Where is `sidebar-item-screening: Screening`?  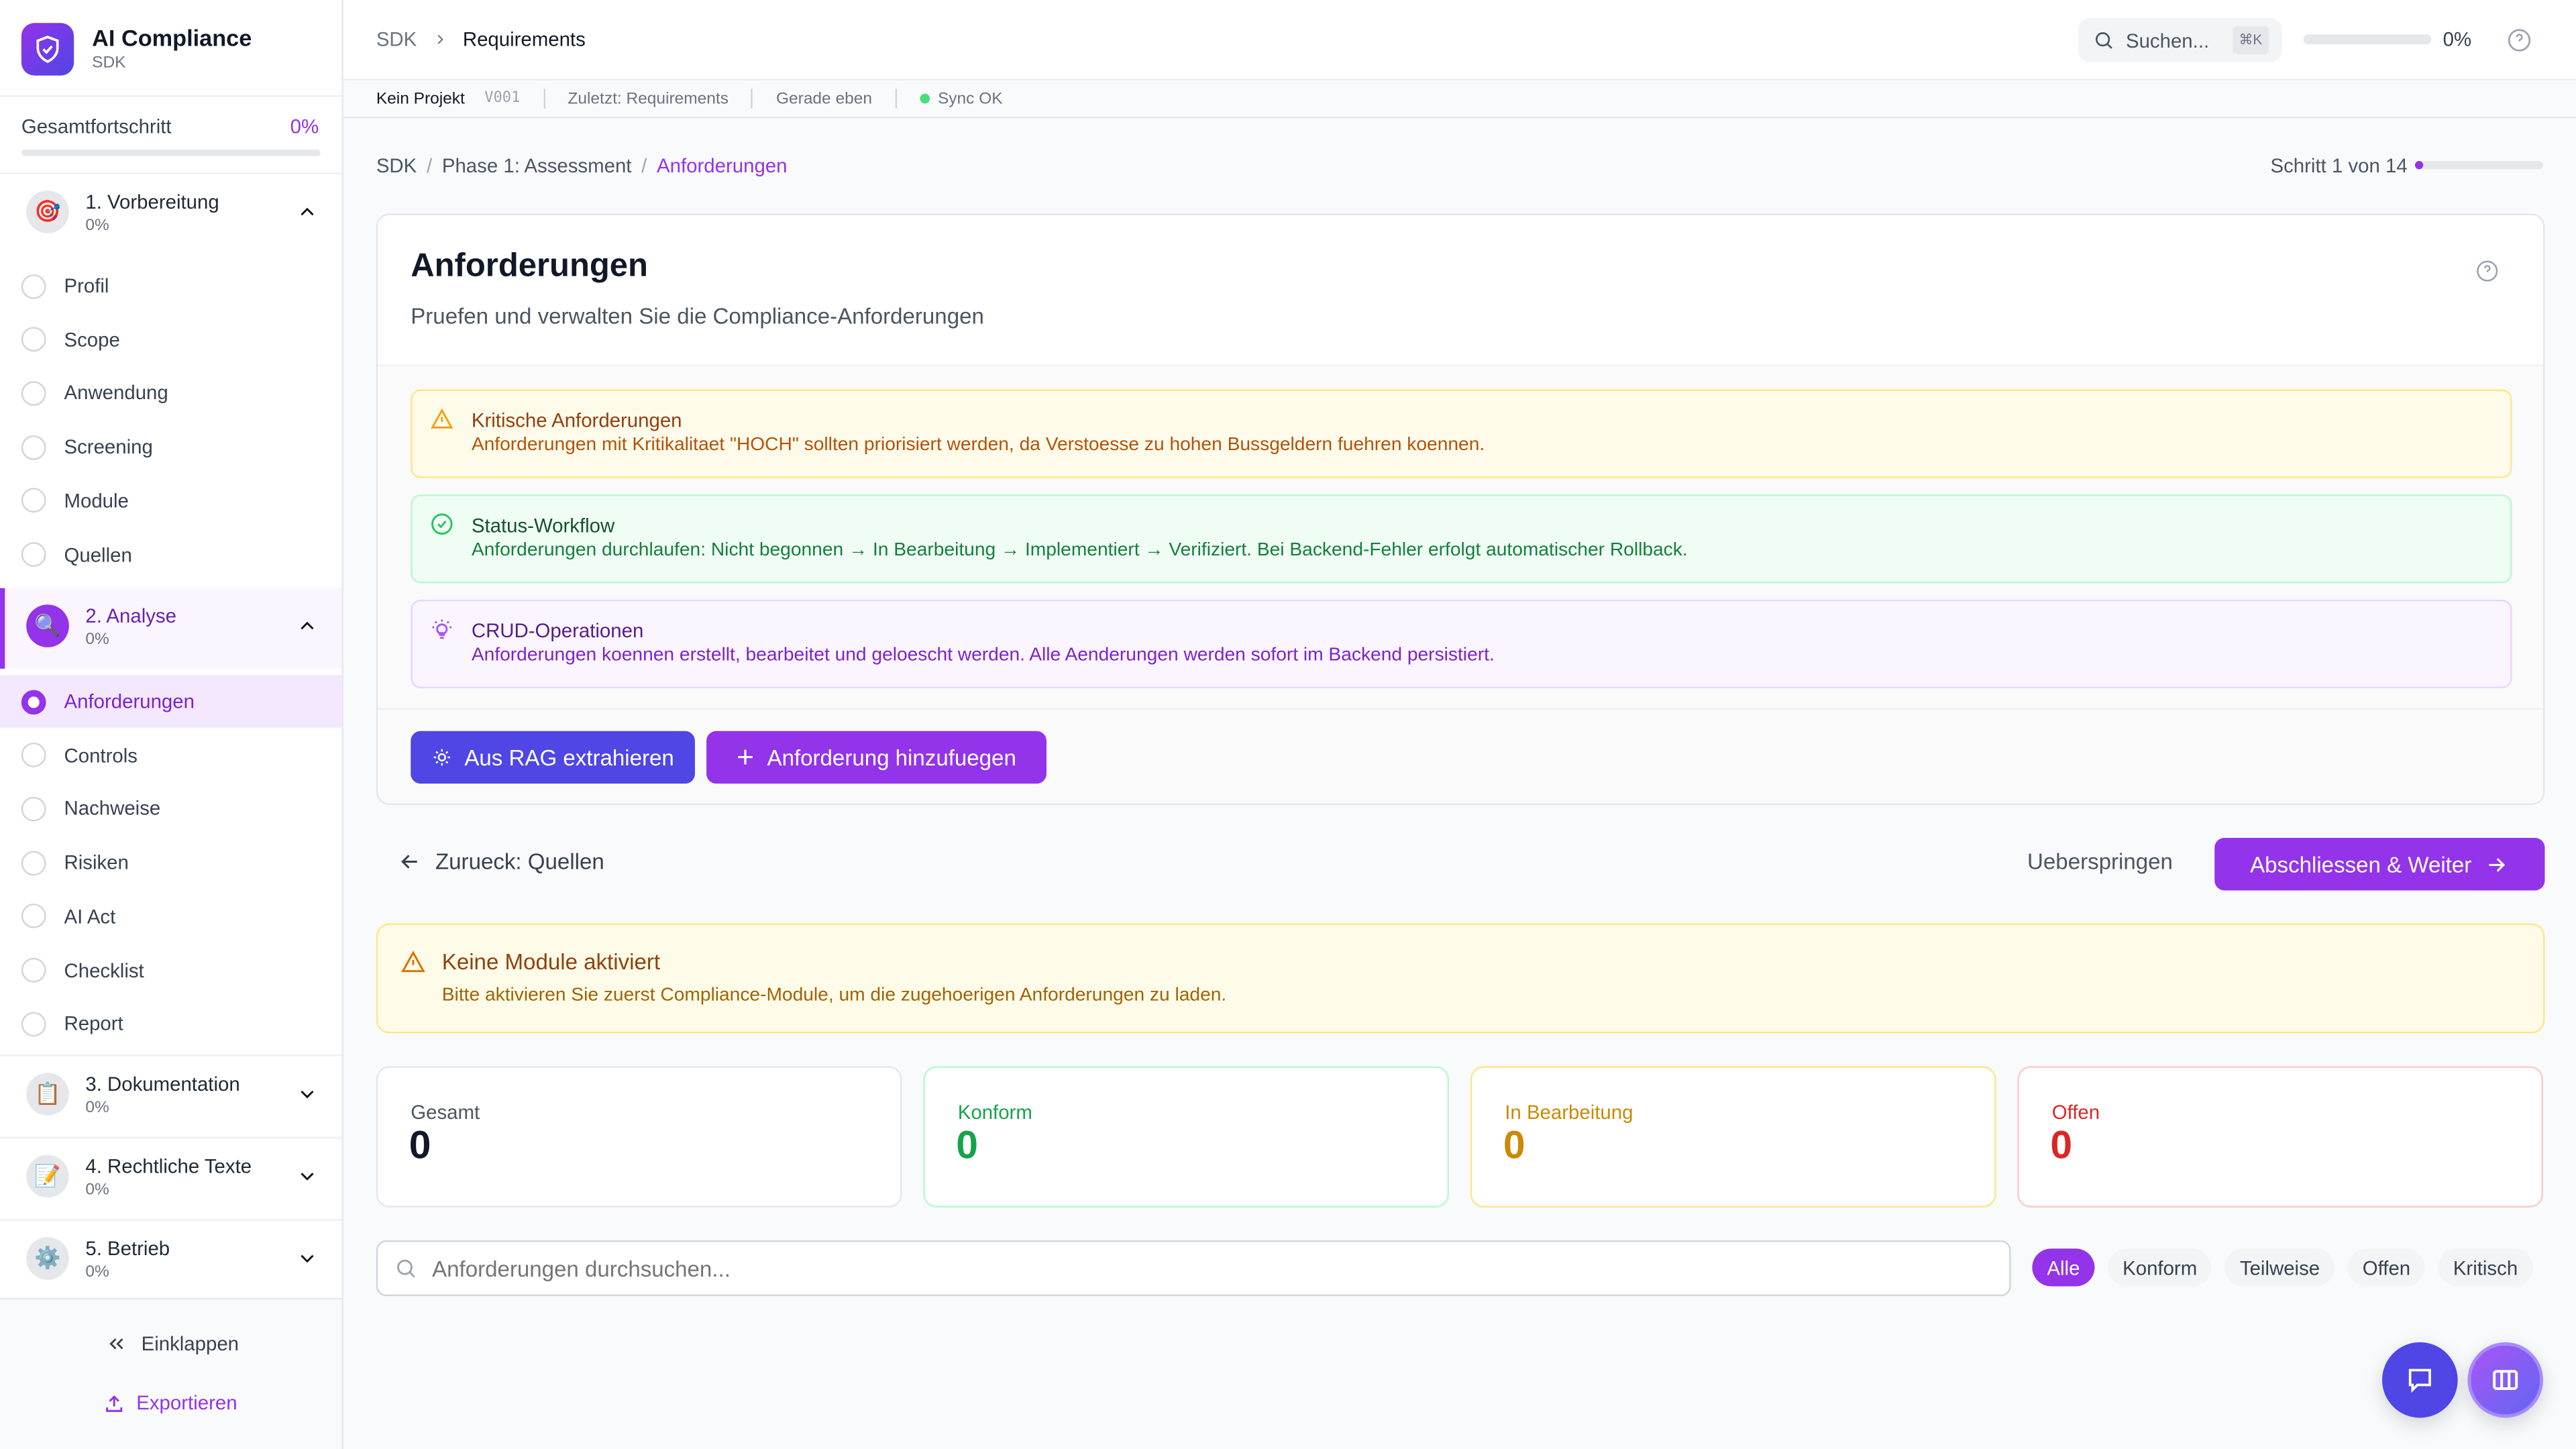 sidebar-item-screening: Screening is located at coordinates (170, 447).